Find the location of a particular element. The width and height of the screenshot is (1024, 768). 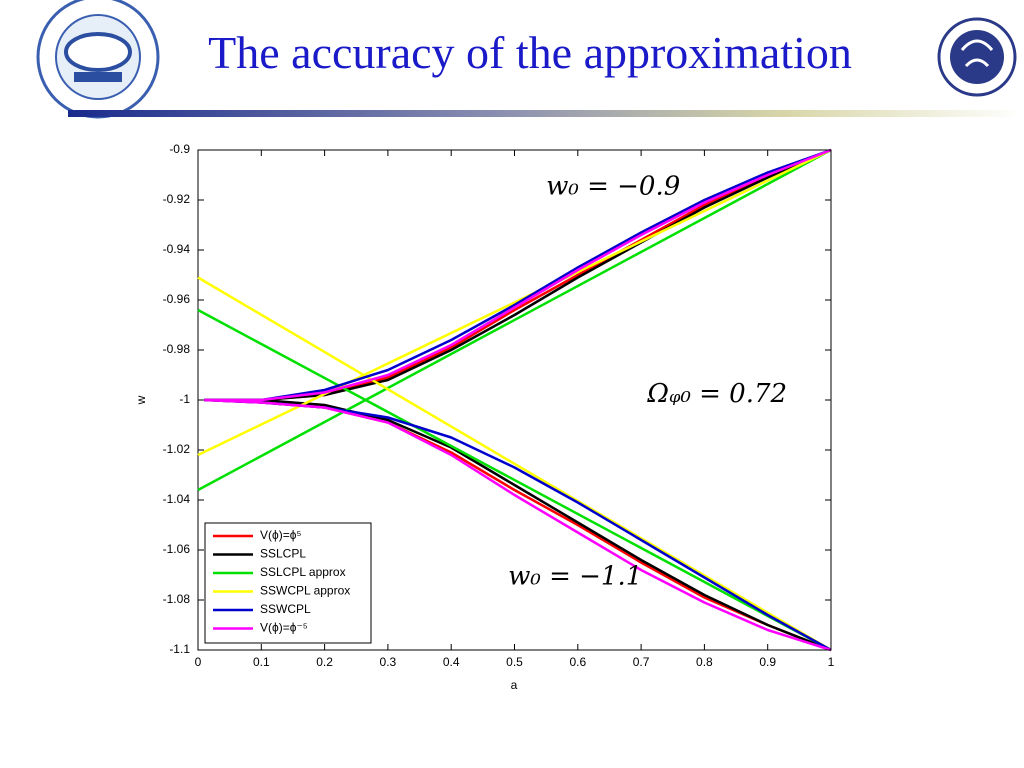

x-tick-label: 0.4 is located at coordinates (451, 662).